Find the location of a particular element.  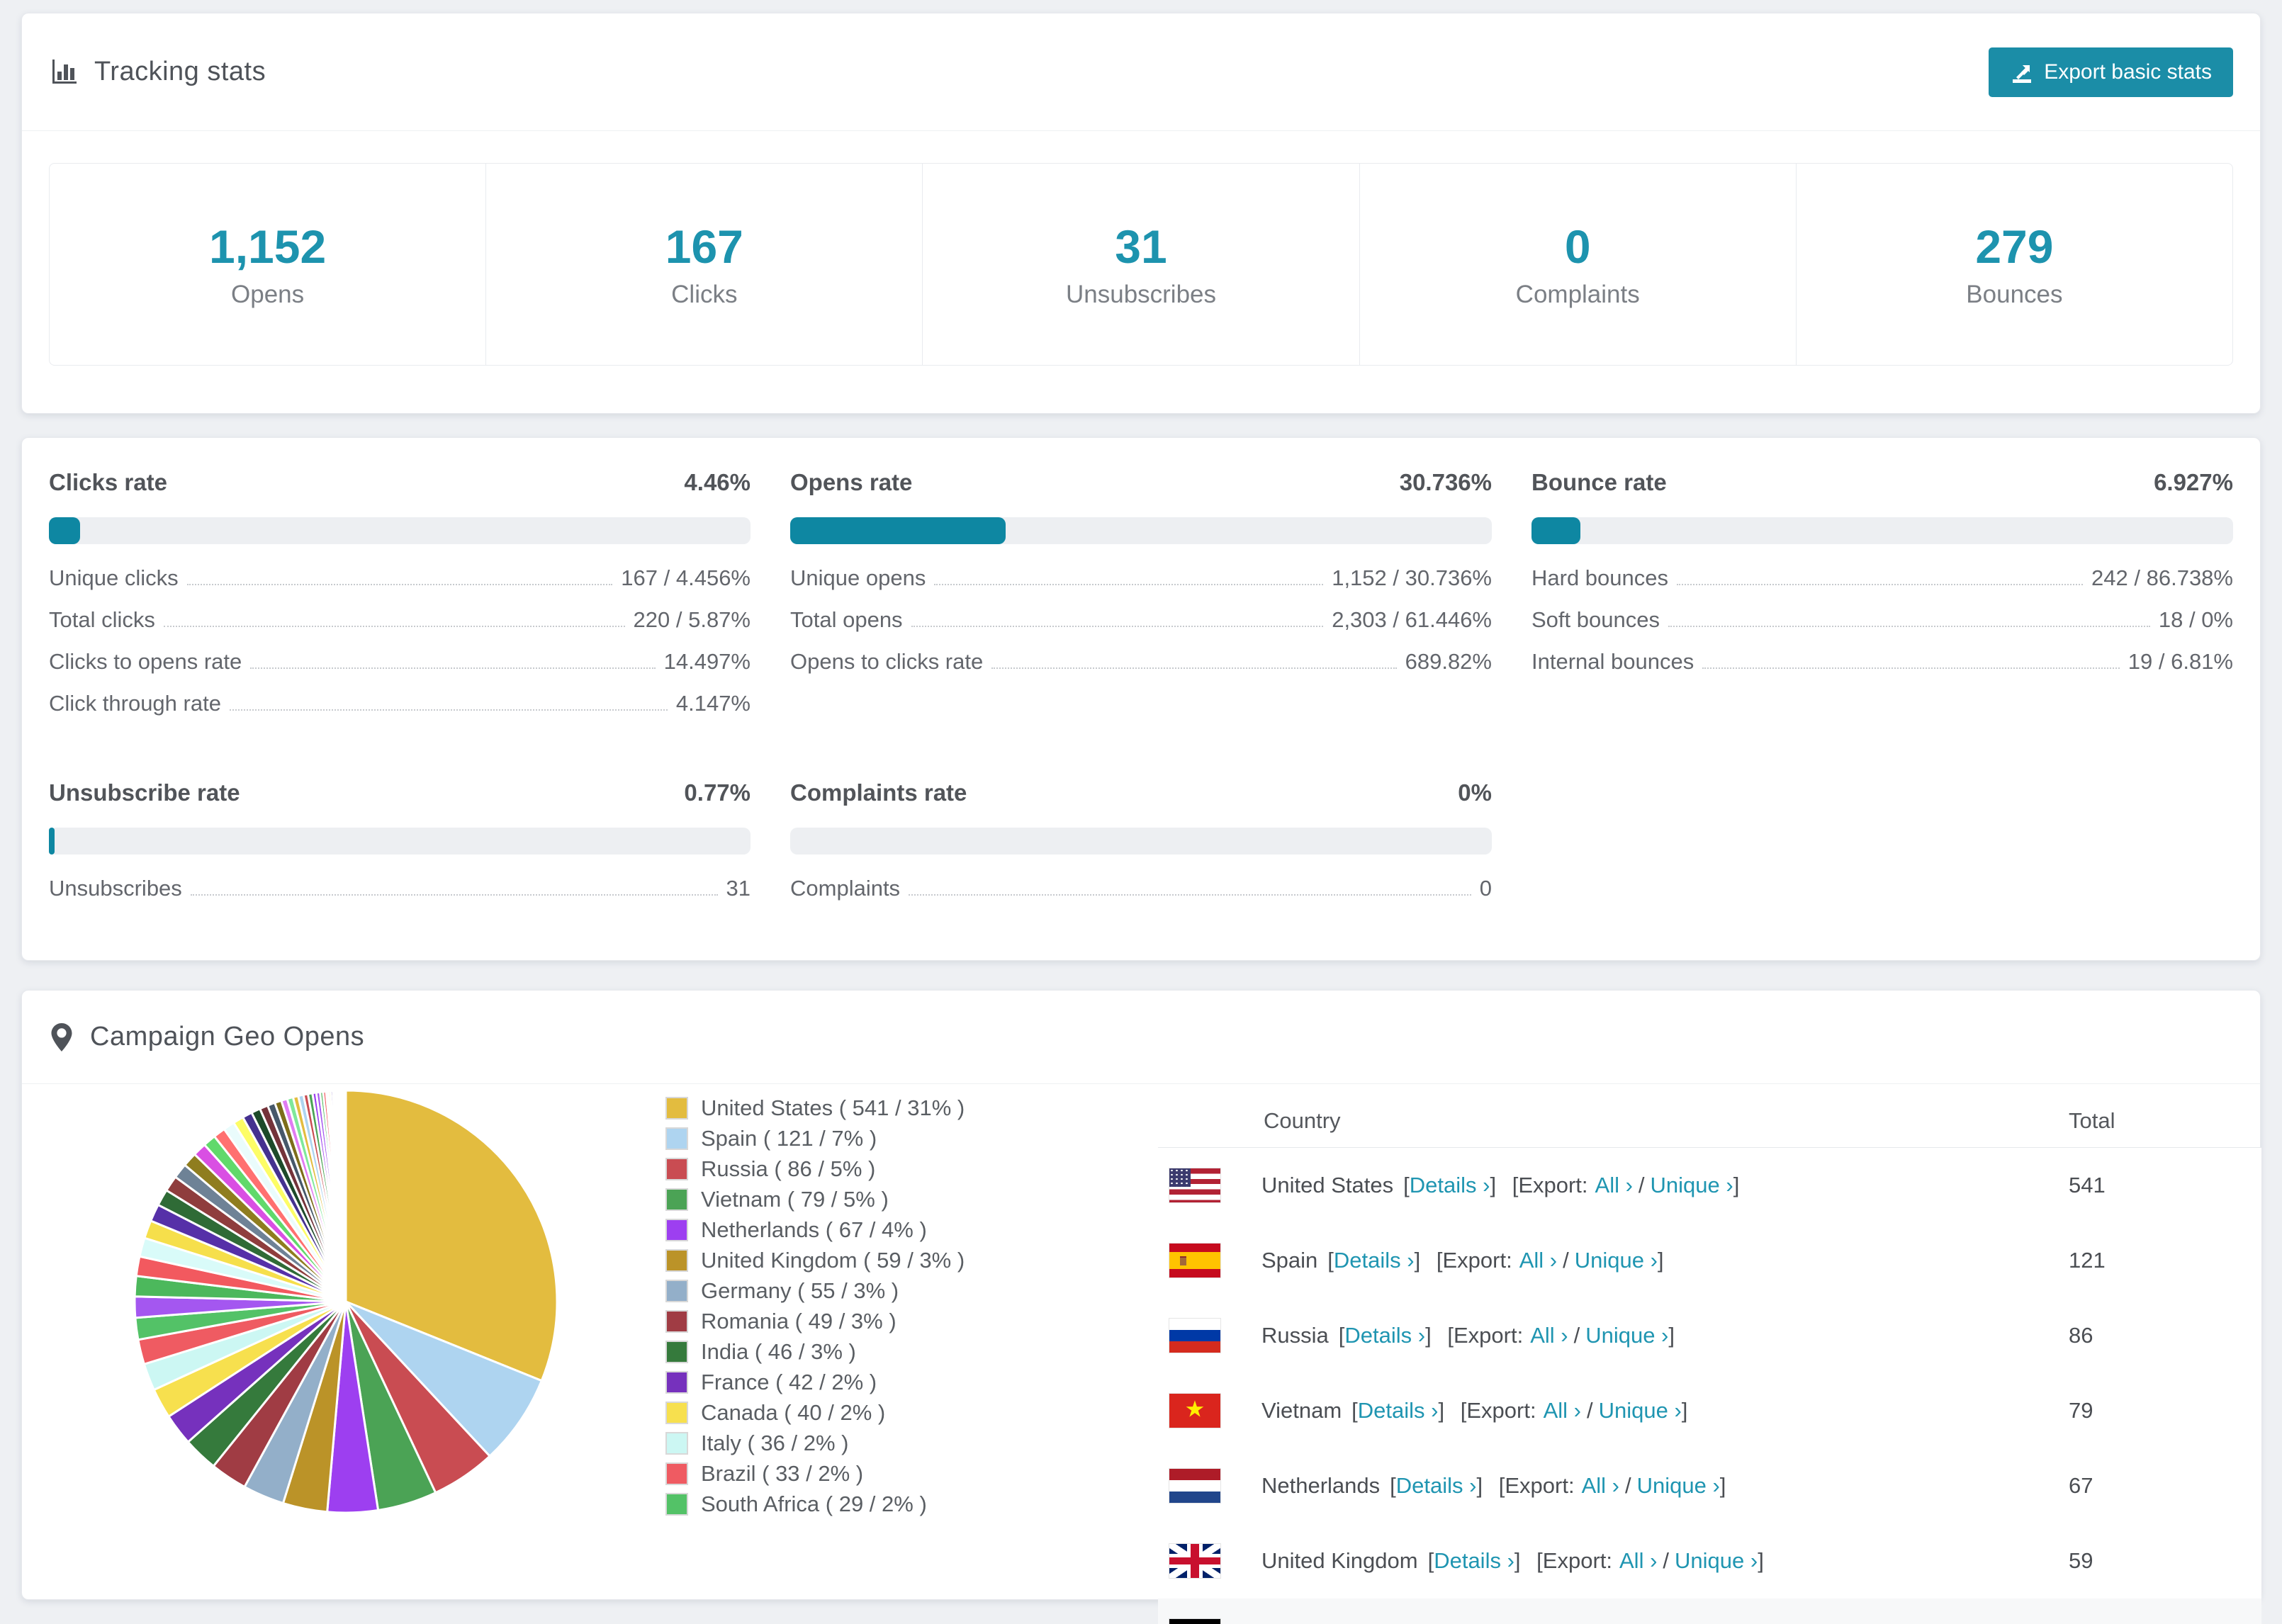

legend-item: Brazil ( 33 / 2% ) is located at coordinates (815, 1473).